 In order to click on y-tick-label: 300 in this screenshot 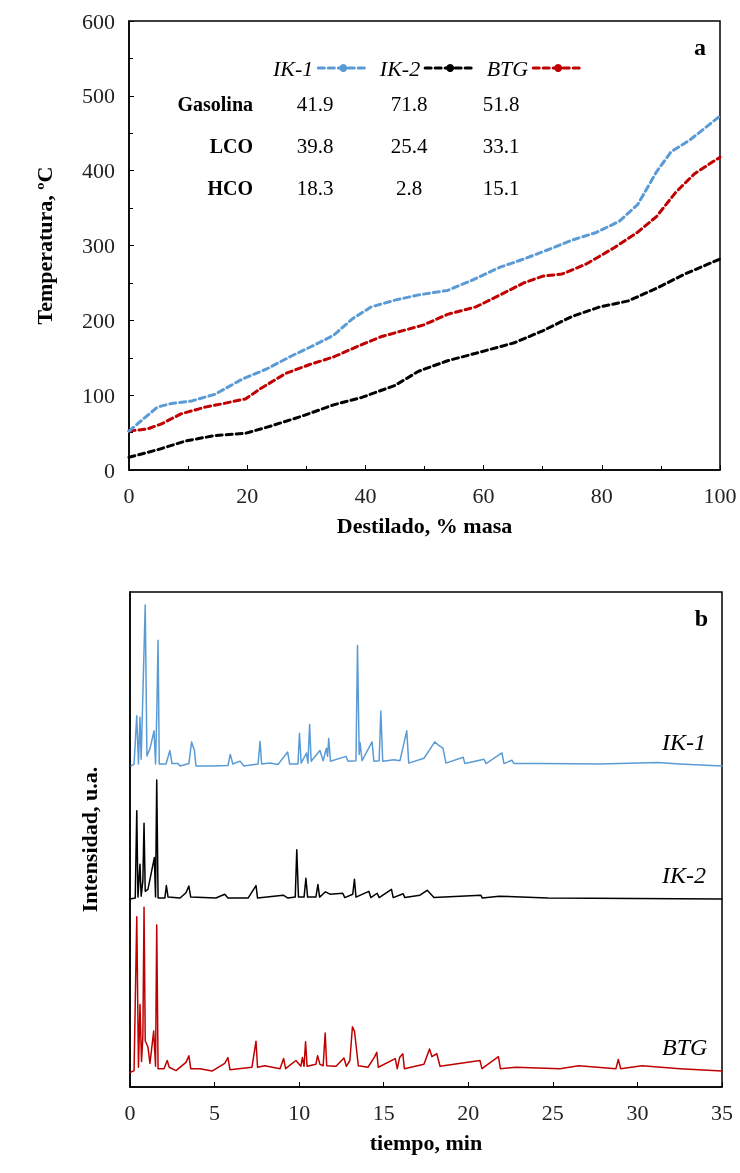, I will do `click(98, 245)`.